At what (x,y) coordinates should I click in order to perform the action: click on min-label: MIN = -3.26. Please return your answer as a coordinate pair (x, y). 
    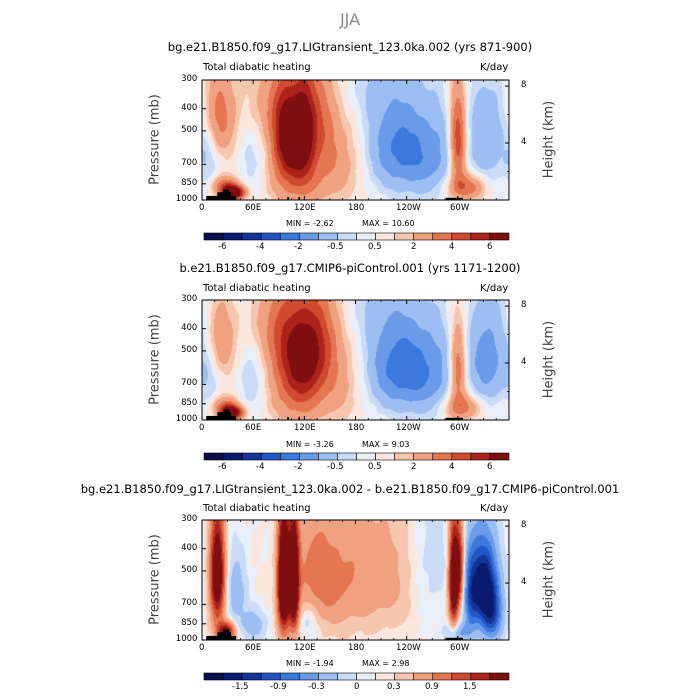
    Looking at the image, I should click on (310, 444).